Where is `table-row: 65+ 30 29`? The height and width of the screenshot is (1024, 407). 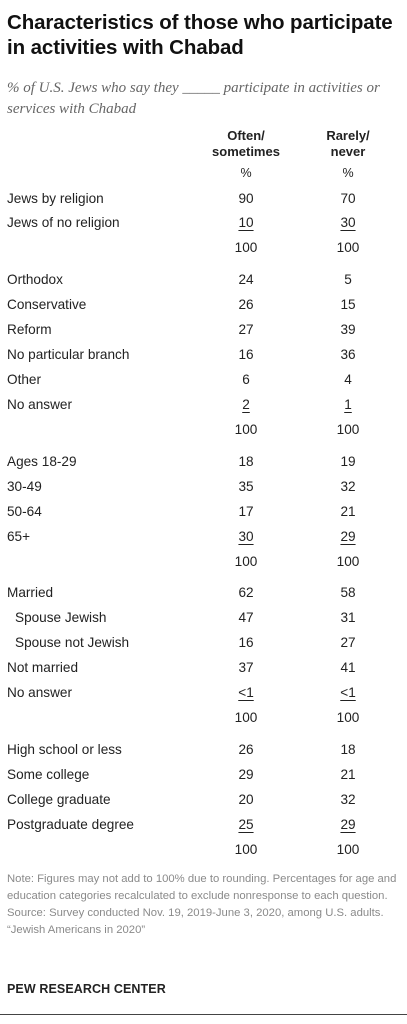 table-row: 65+ 30 29 is located at coordinates (203, 537).